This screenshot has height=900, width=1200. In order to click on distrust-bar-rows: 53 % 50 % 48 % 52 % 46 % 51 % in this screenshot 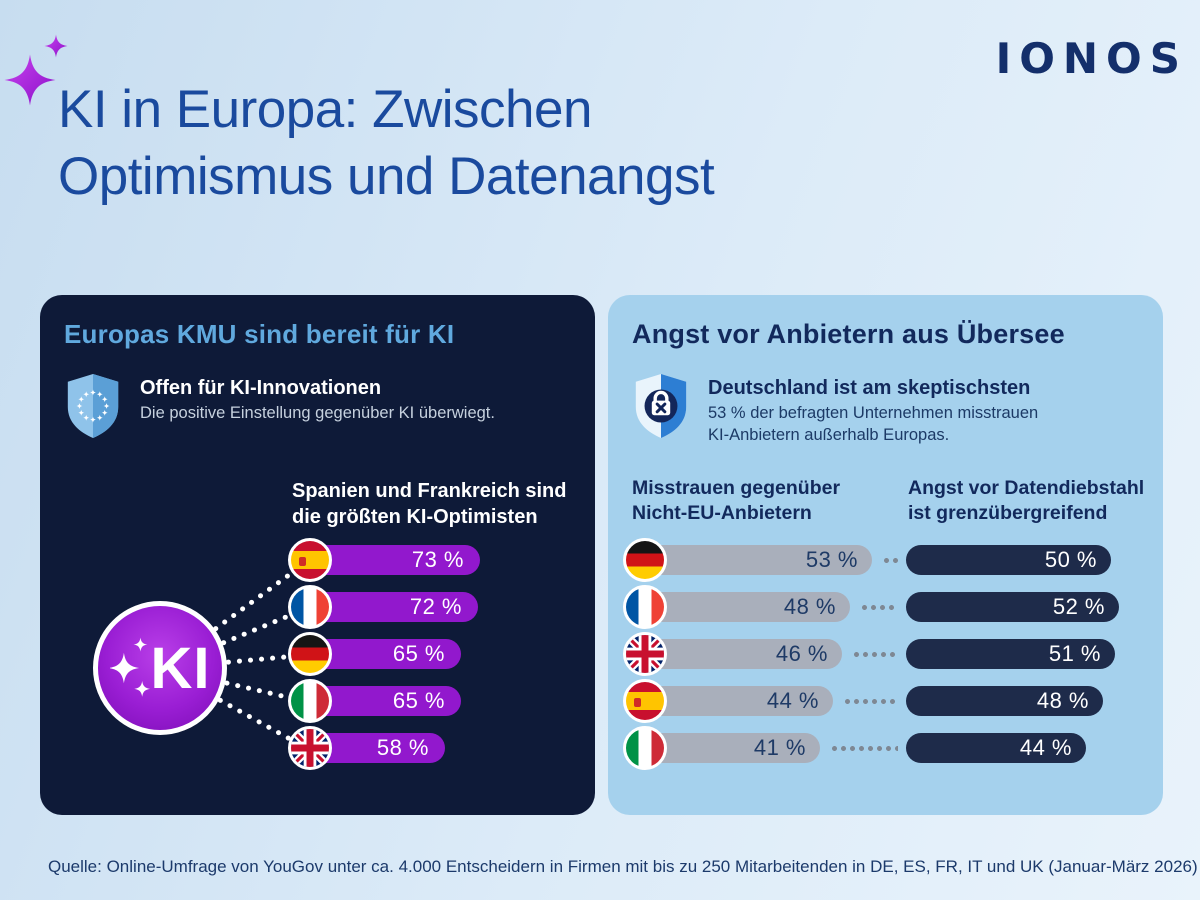, I will do `click(888, 654)`.